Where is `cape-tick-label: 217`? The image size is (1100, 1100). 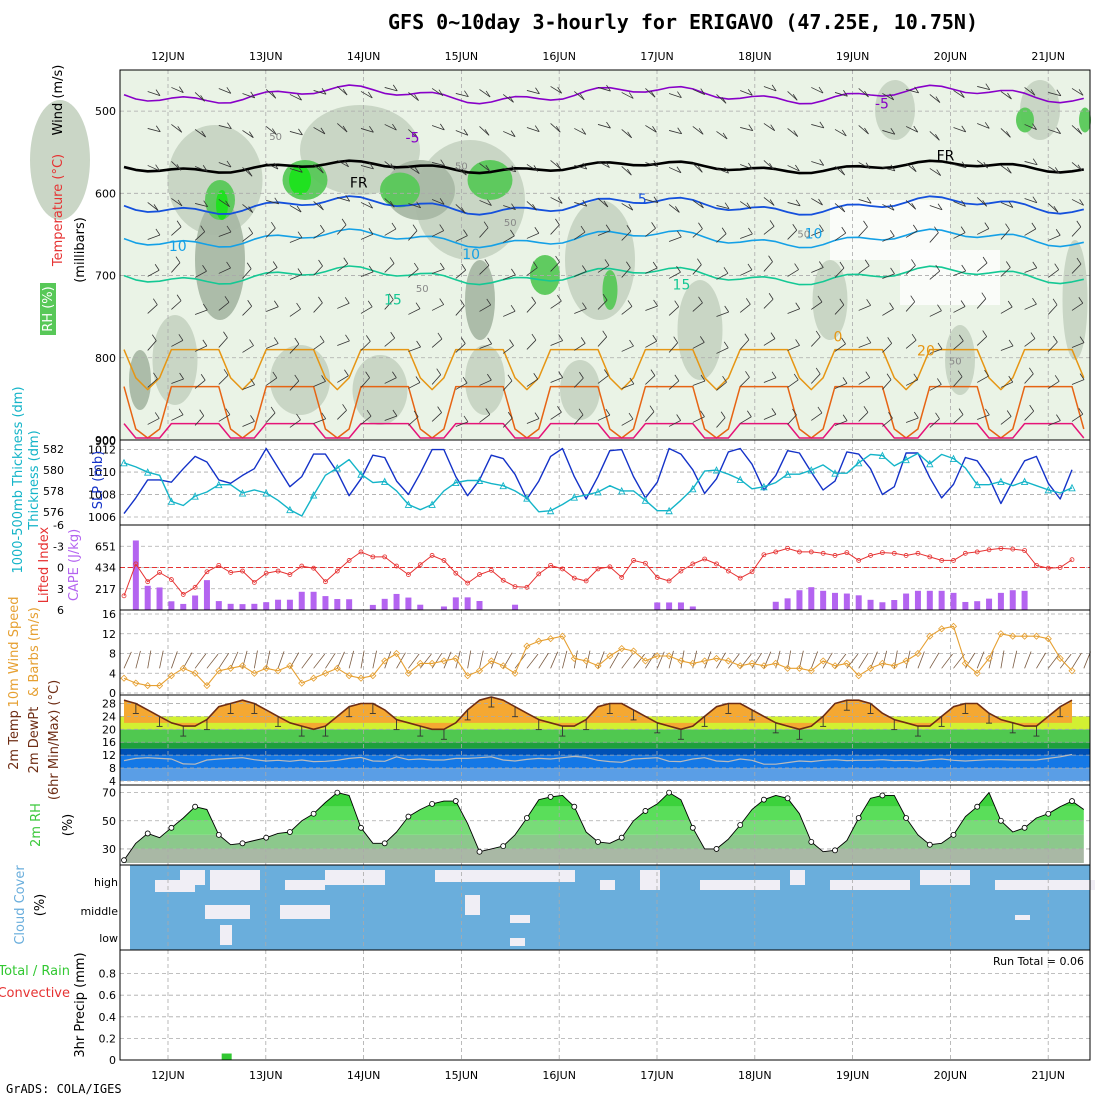
cape-tick-label: 217 is located at coordinates (105, 589).